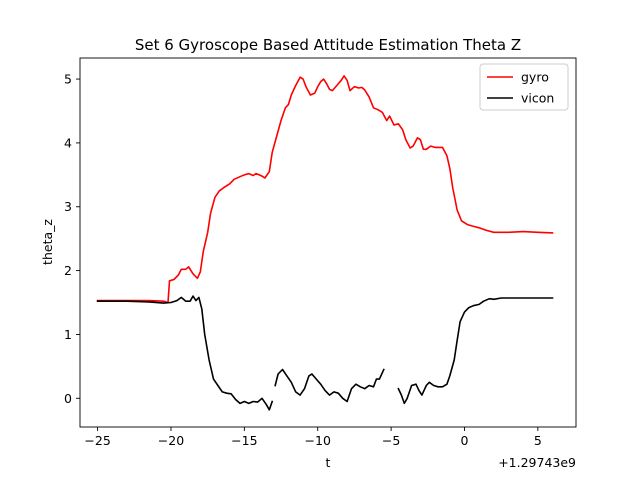 This screenshot has height=480, width=640. Describe the element at coordinates (47, 242) in the screenshot. I see `y-axis-label: theta_z` at that location.